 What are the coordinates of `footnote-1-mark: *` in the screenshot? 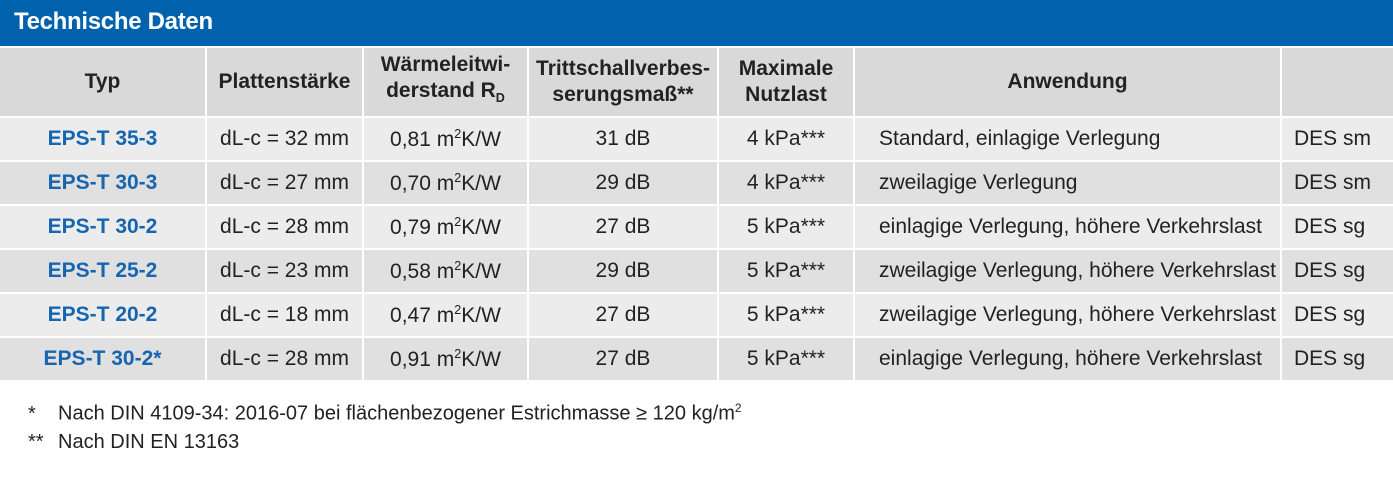 It's located at (32, 413).